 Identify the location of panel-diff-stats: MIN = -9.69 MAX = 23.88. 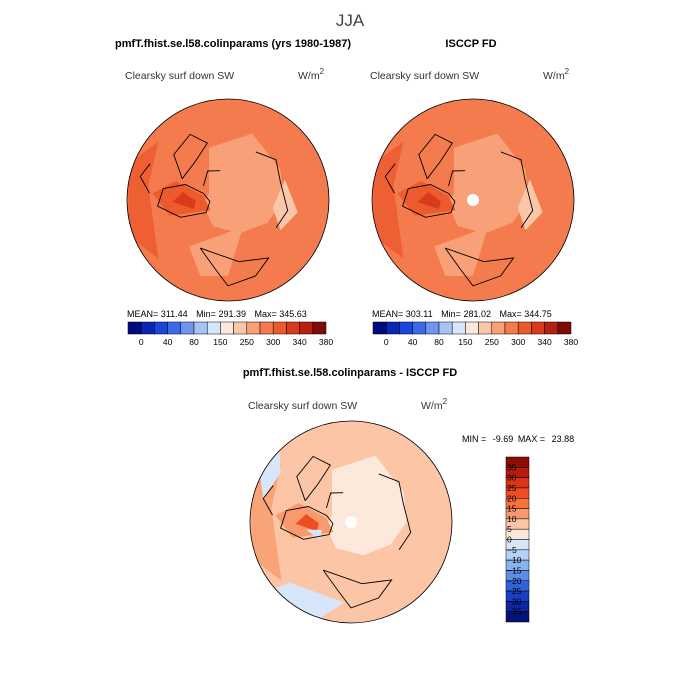
(518, 439).